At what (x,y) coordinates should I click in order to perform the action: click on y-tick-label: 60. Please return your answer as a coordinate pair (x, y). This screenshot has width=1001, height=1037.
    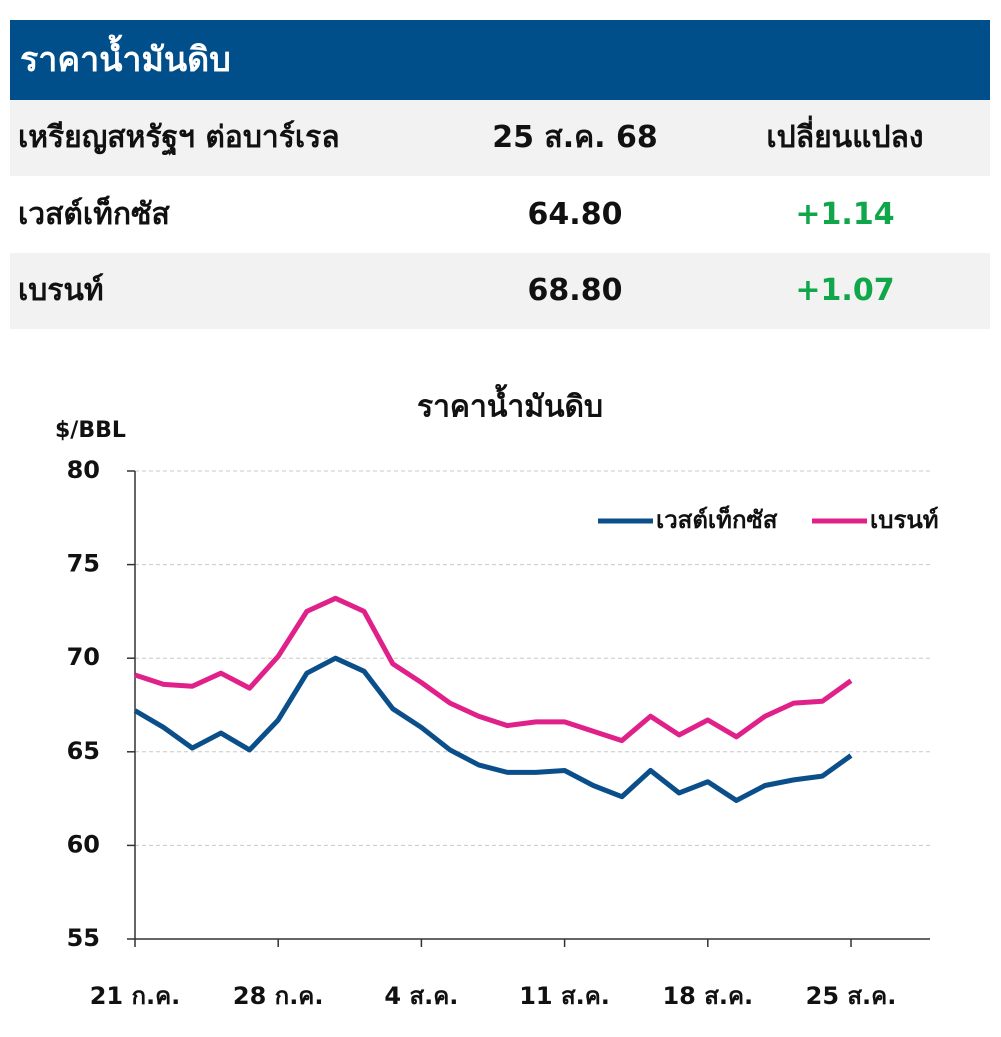
    Looking at the image, I should click on (83, 844).